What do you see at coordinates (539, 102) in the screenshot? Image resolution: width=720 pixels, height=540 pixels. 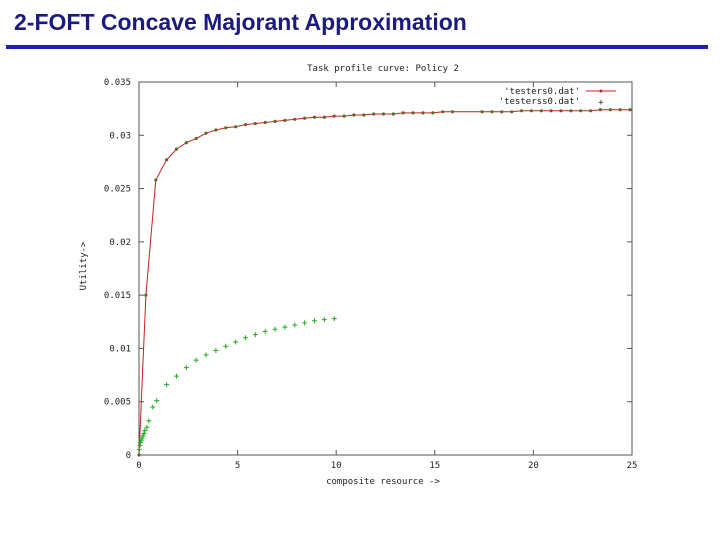 I see `legend-label-series-2: 'testerss0.dat'` at bounding box center [539, 102].